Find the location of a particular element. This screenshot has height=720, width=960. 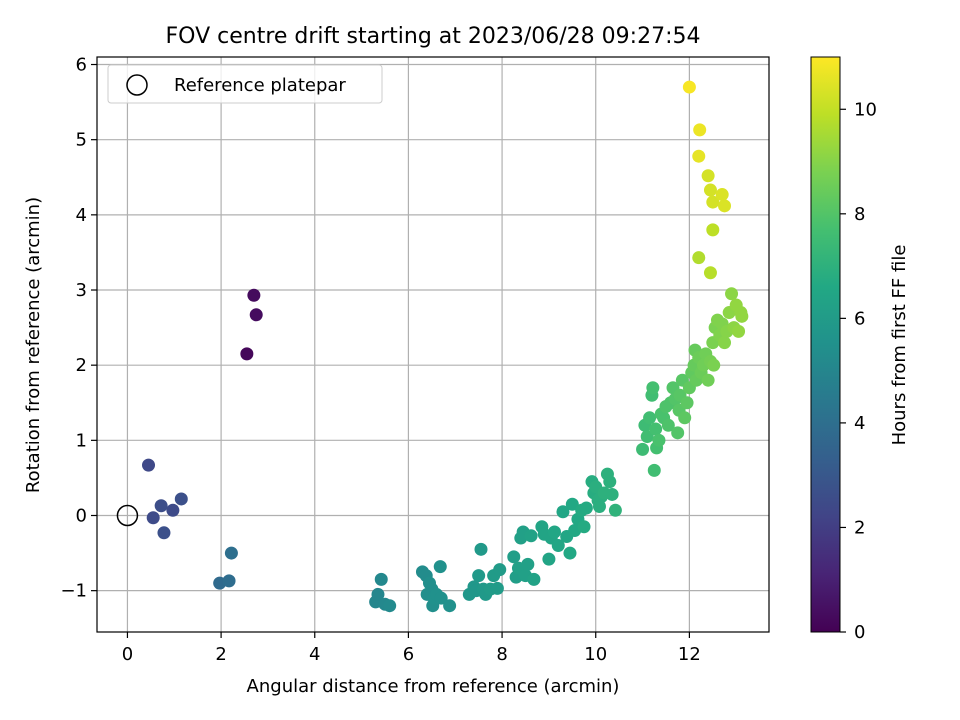

x-axis-ticks: 0 2 4 6 8 10 12 is located at coordinates (411, 648).